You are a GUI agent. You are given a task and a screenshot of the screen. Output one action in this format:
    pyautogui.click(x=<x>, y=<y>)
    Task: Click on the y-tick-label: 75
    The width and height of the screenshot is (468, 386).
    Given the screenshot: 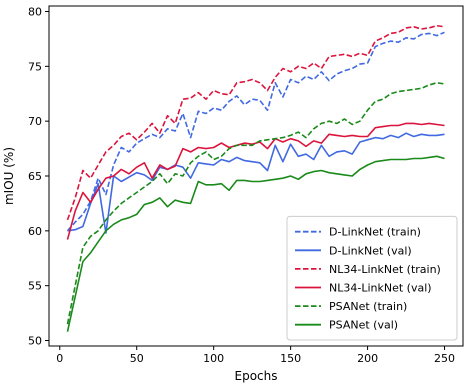 What is the action you would take?
    pyautogui.click(x=35, y=66)
    